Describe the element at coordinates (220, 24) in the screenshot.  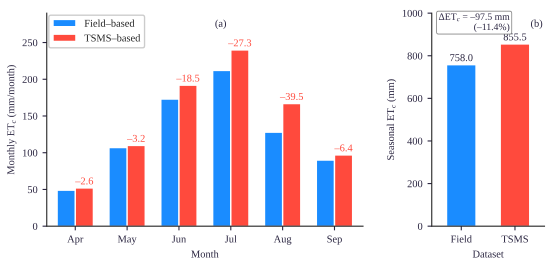
I see `annotation: (a)` at that location.